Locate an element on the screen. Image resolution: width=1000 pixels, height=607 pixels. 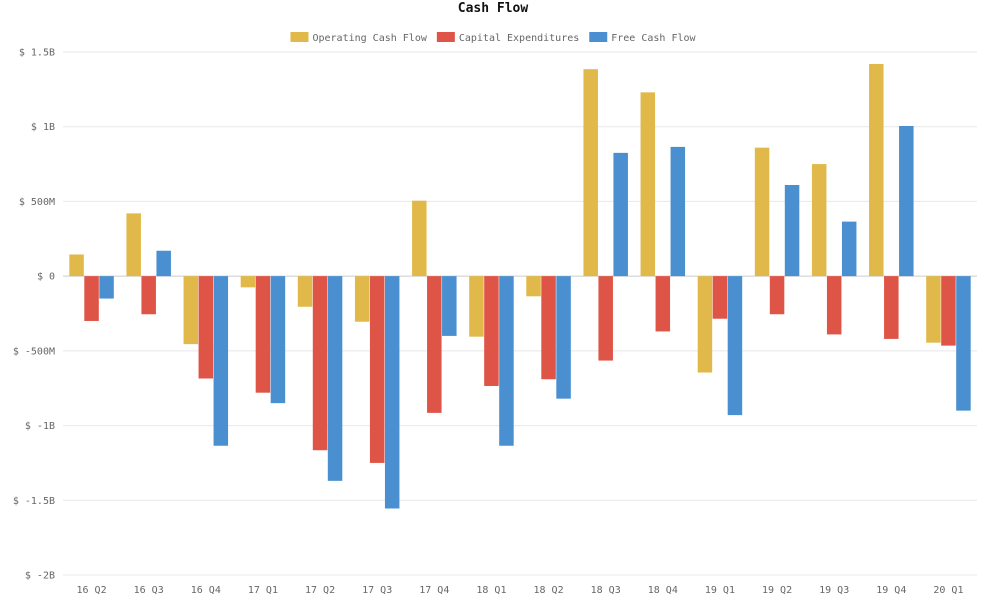
bar-operating-cash-flow-20-q1 is located at coordinates (933, 309).